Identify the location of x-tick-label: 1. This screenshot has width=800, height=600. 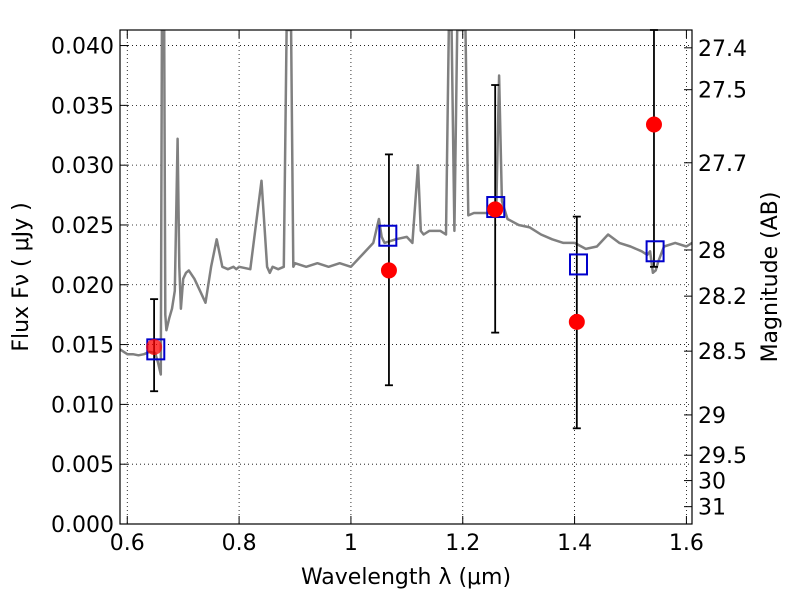
(351, 543).